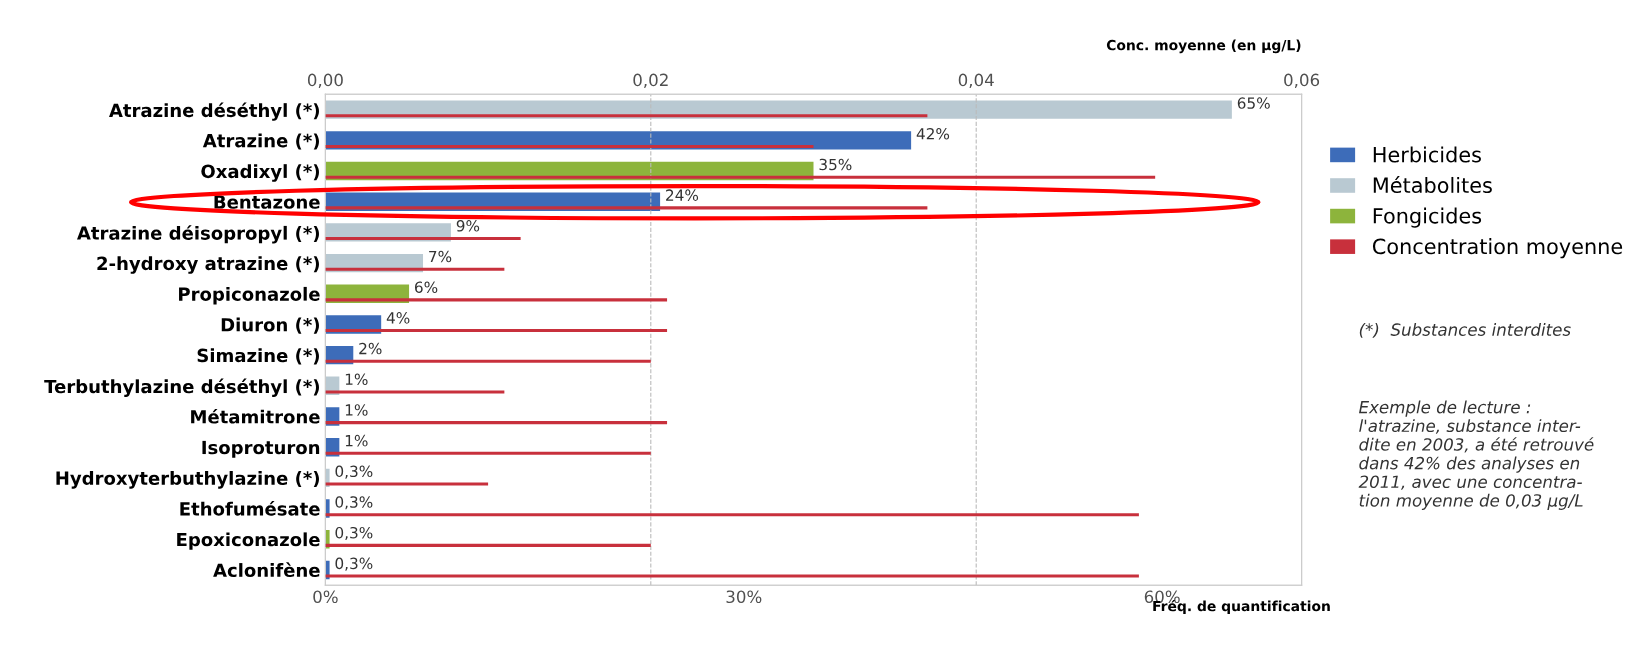 This screenshot has height=646, width=1627. What do you see at coordinates (197, 234) in the screenshot?
I see `y-tick-label: Atrazine déisopropyl (*)` at bounding box center [197, 234].